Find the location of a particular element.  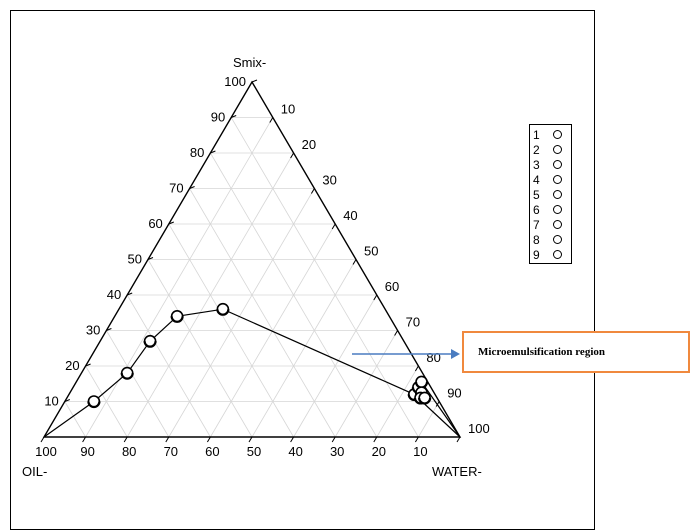

tick-label-oil: 10 is located at coordinates (420, 451).